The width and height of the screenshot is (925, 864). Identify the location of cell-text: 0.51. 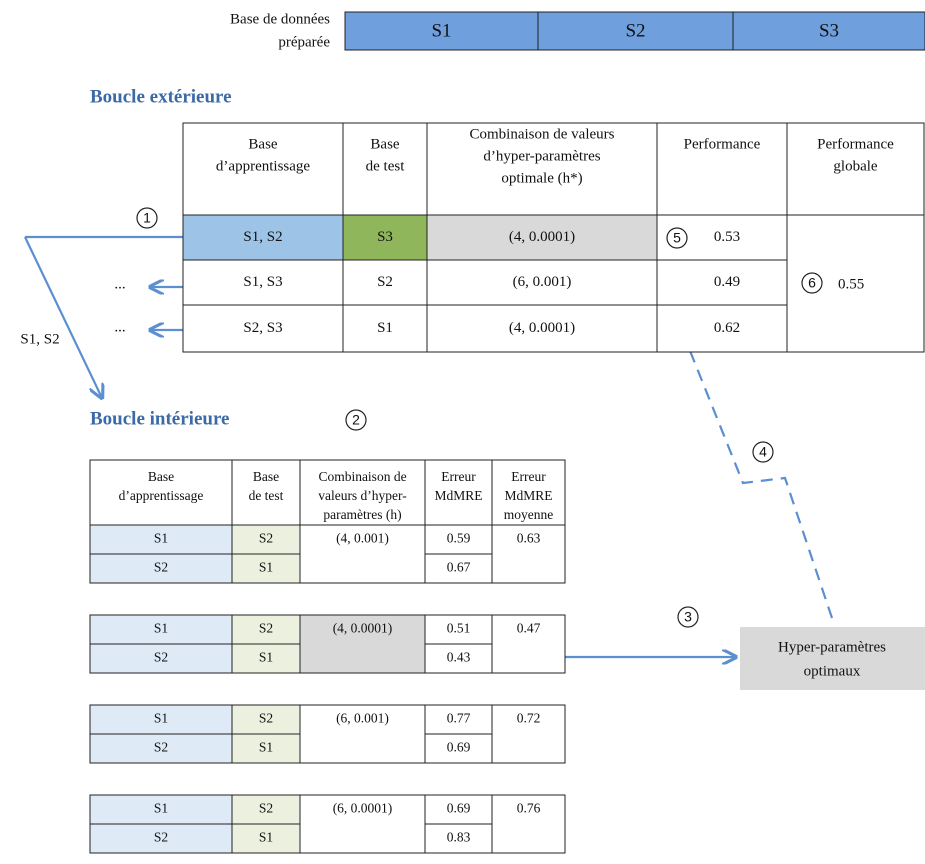
(459, 628).